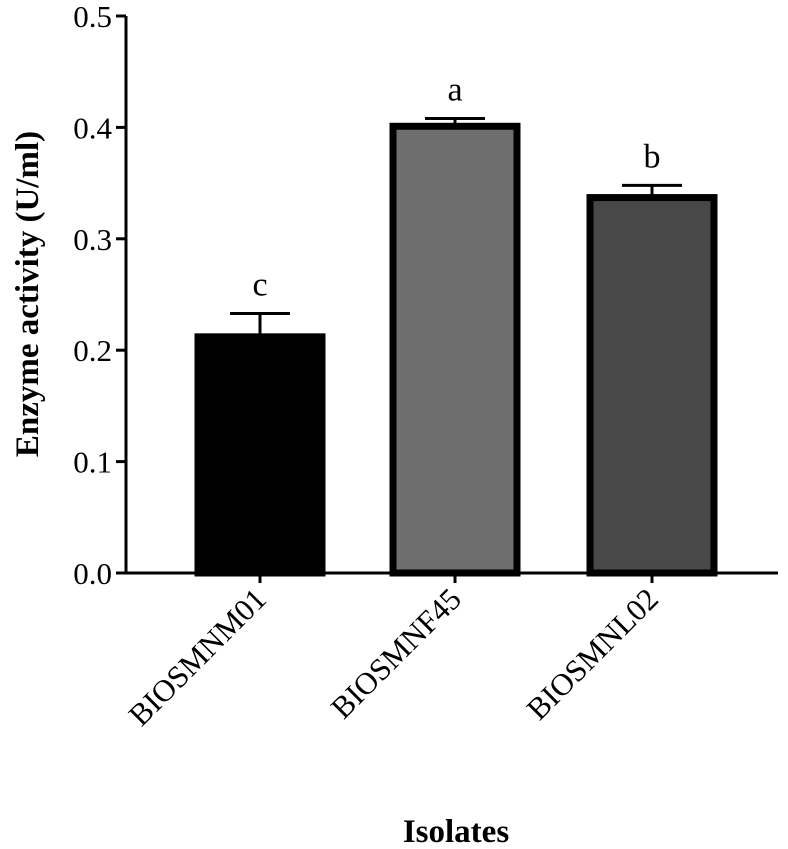 This screenshot has height=849, width=788. Describe the element at coordinates (652, 156) in the screenshot. I see `significance-label: b` at that location.